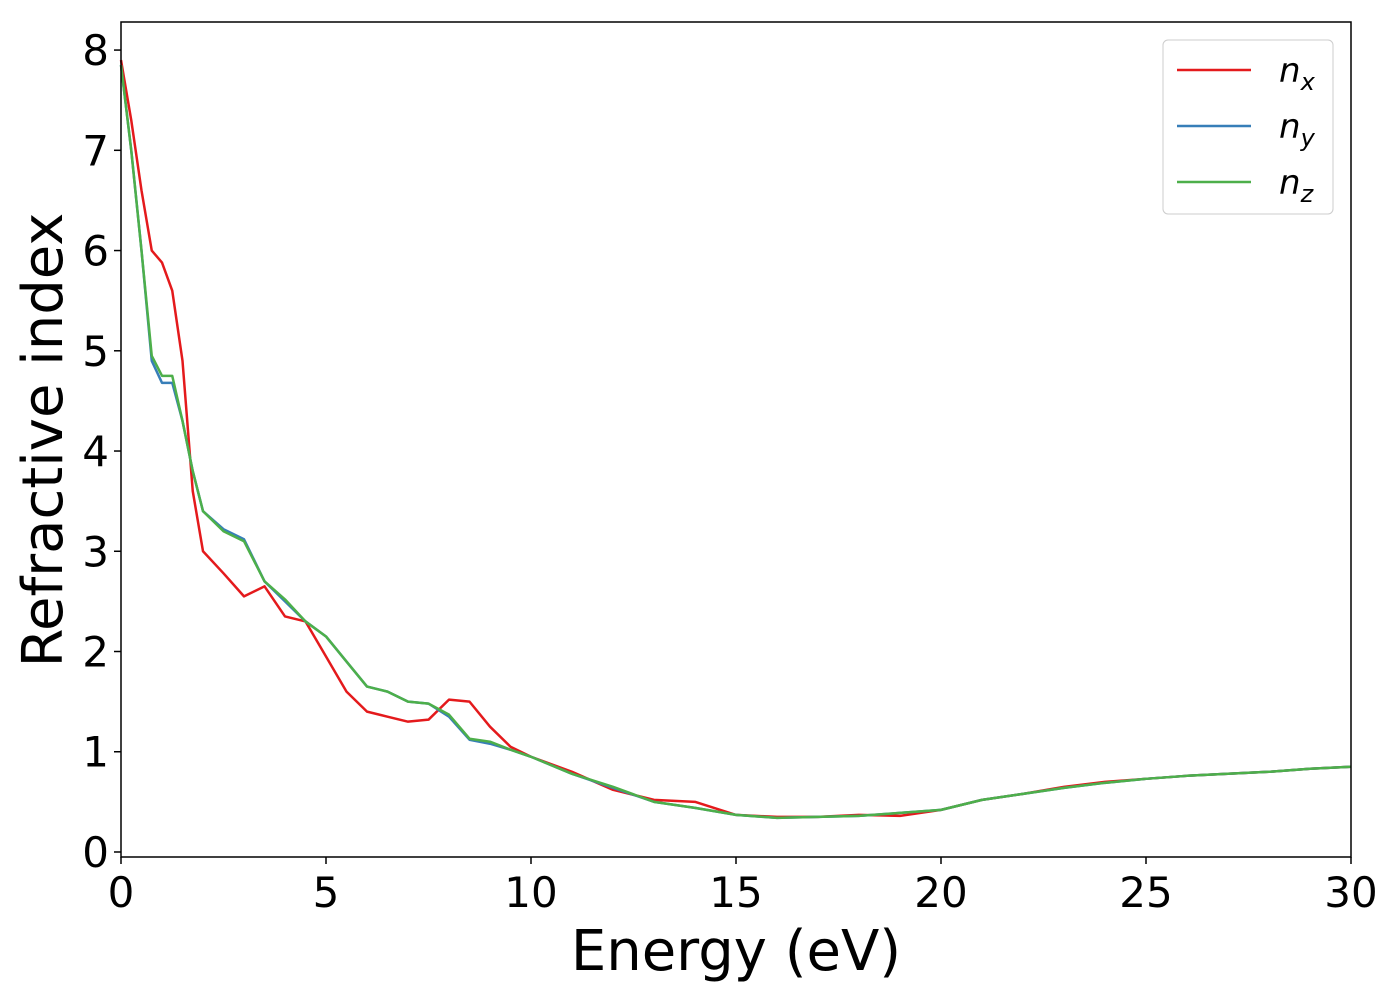 The image size is (1400, 1000). I want to click on legend-label: nz, so click(1297, 185).